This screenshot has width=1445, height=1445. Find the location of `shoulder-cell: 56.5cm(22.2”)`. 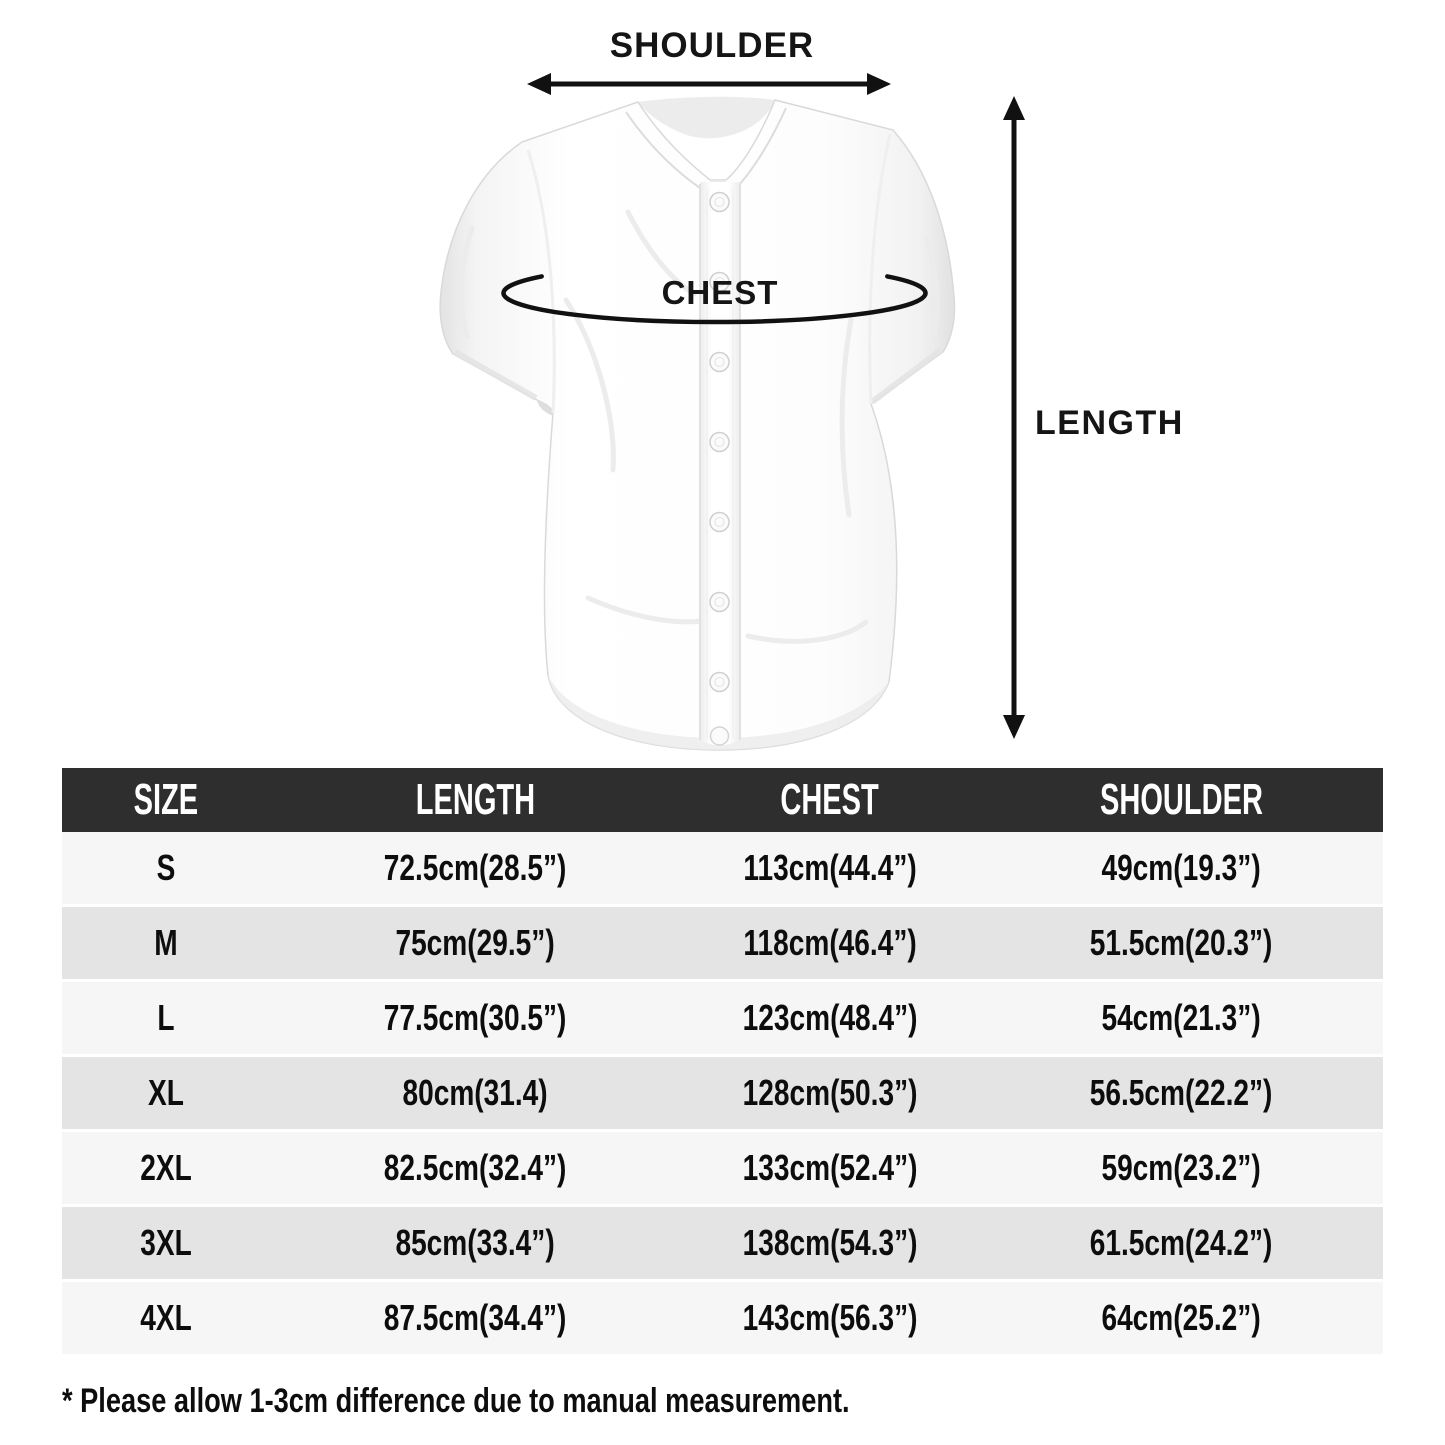

shoulder-cell: 56.5cm(22.2”) is located at coordinates (1181, 1093).